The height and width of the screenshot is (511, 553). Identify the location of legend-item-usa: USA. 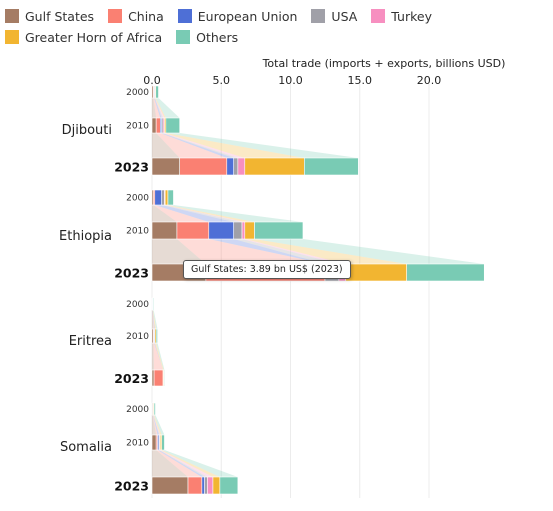
(334, 16).